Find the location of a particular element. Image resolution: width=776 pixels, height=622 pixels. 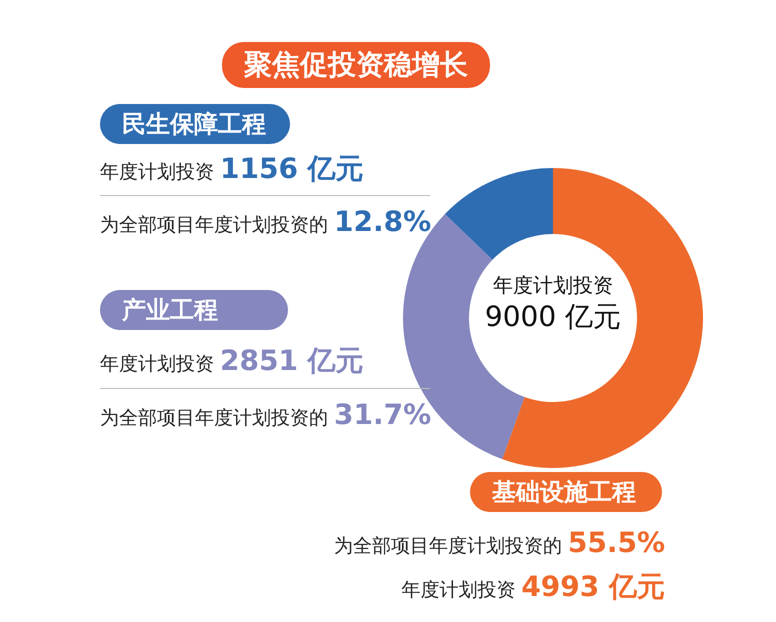

text: 为全部项目年度计划投资的 12.8% is located at coordinates (266, 221).